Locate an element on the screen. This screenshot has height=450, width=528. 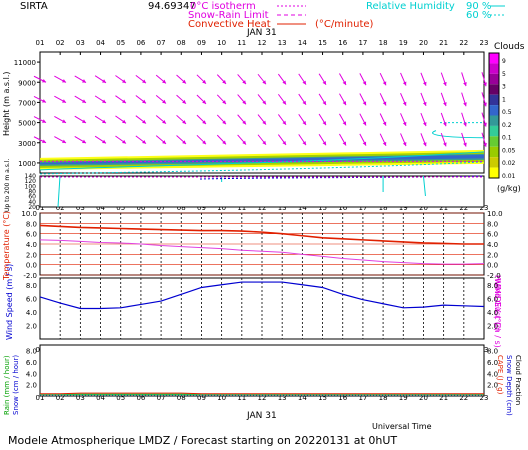
humidex-tick-label: 4.0 is located at coordinates (492, 245).